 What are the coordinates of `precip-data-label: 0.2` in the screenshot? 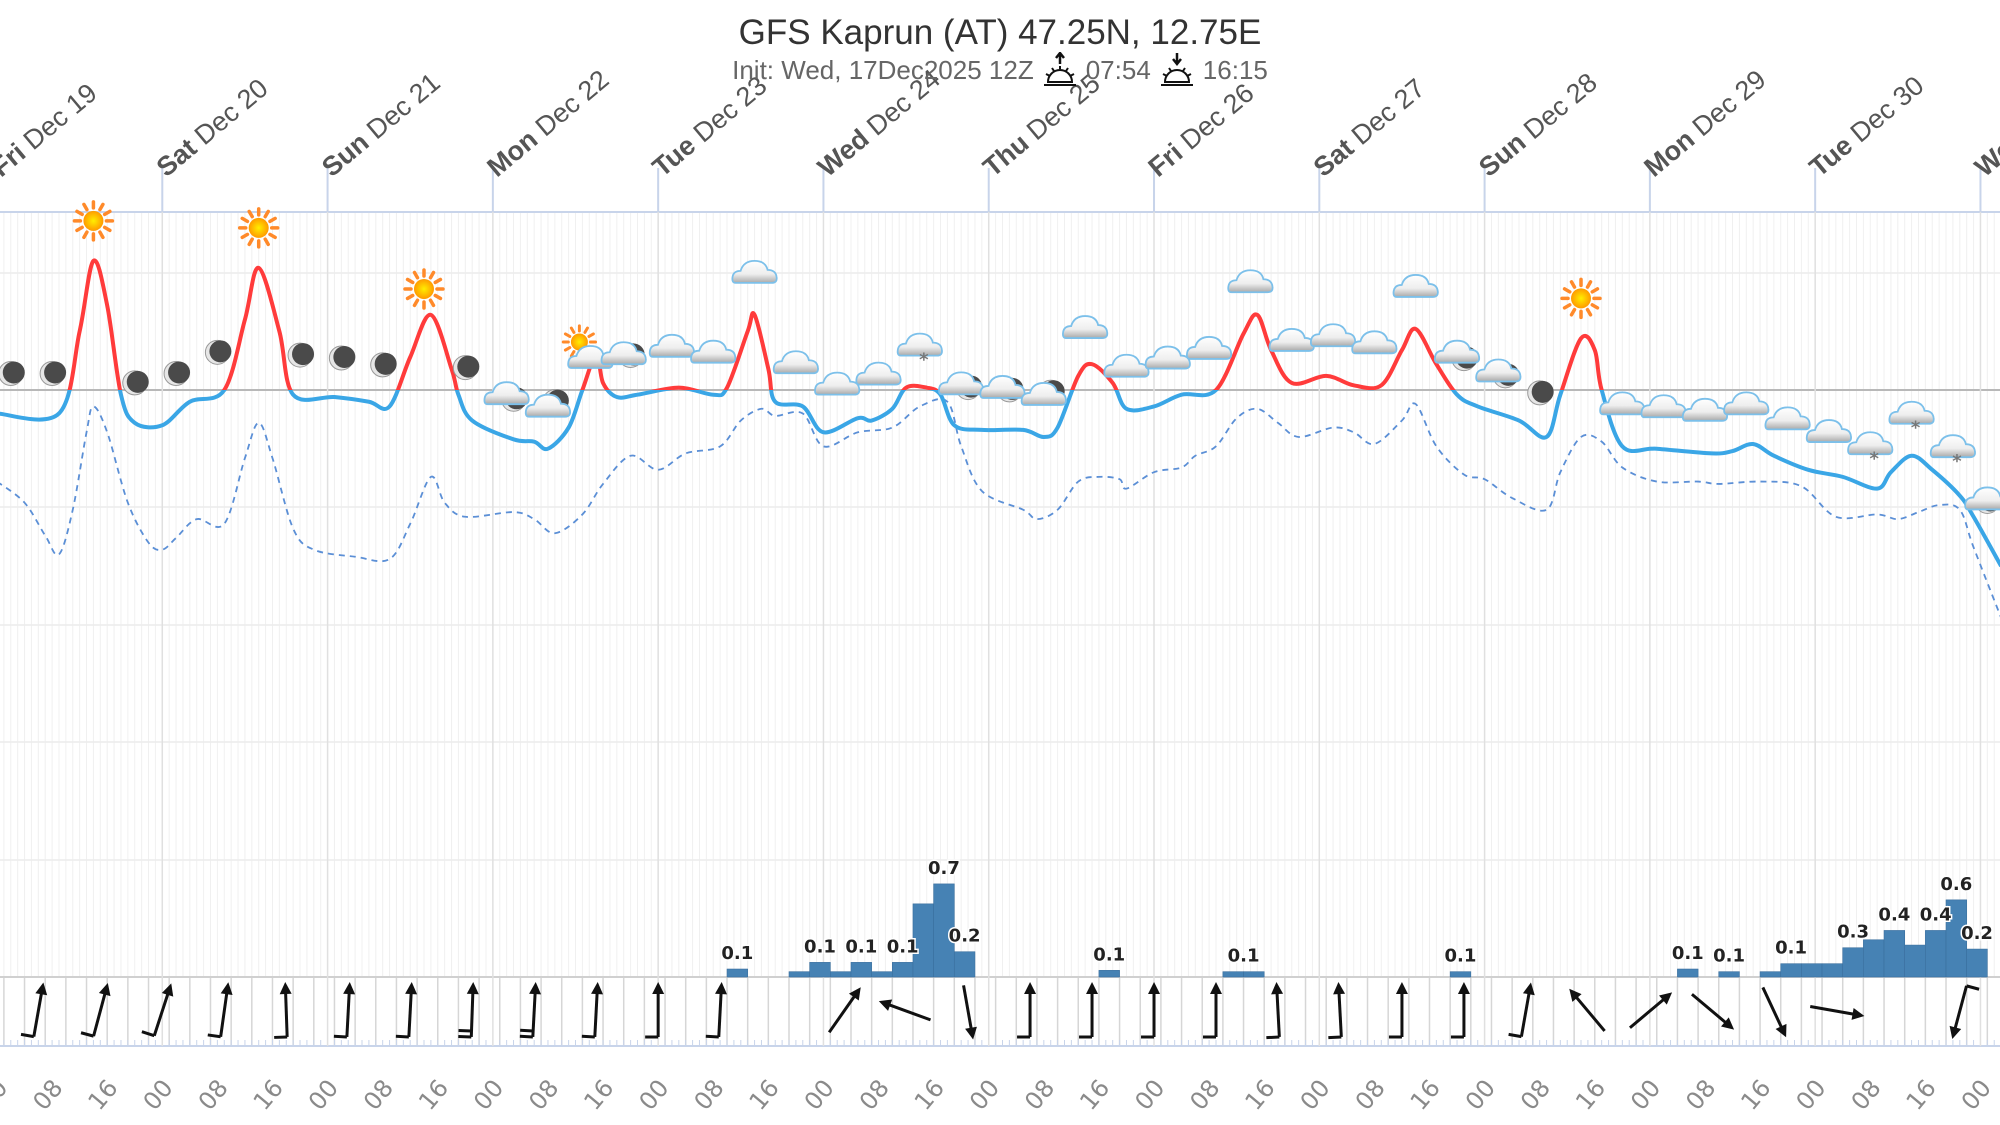 It's located at (965, 936).